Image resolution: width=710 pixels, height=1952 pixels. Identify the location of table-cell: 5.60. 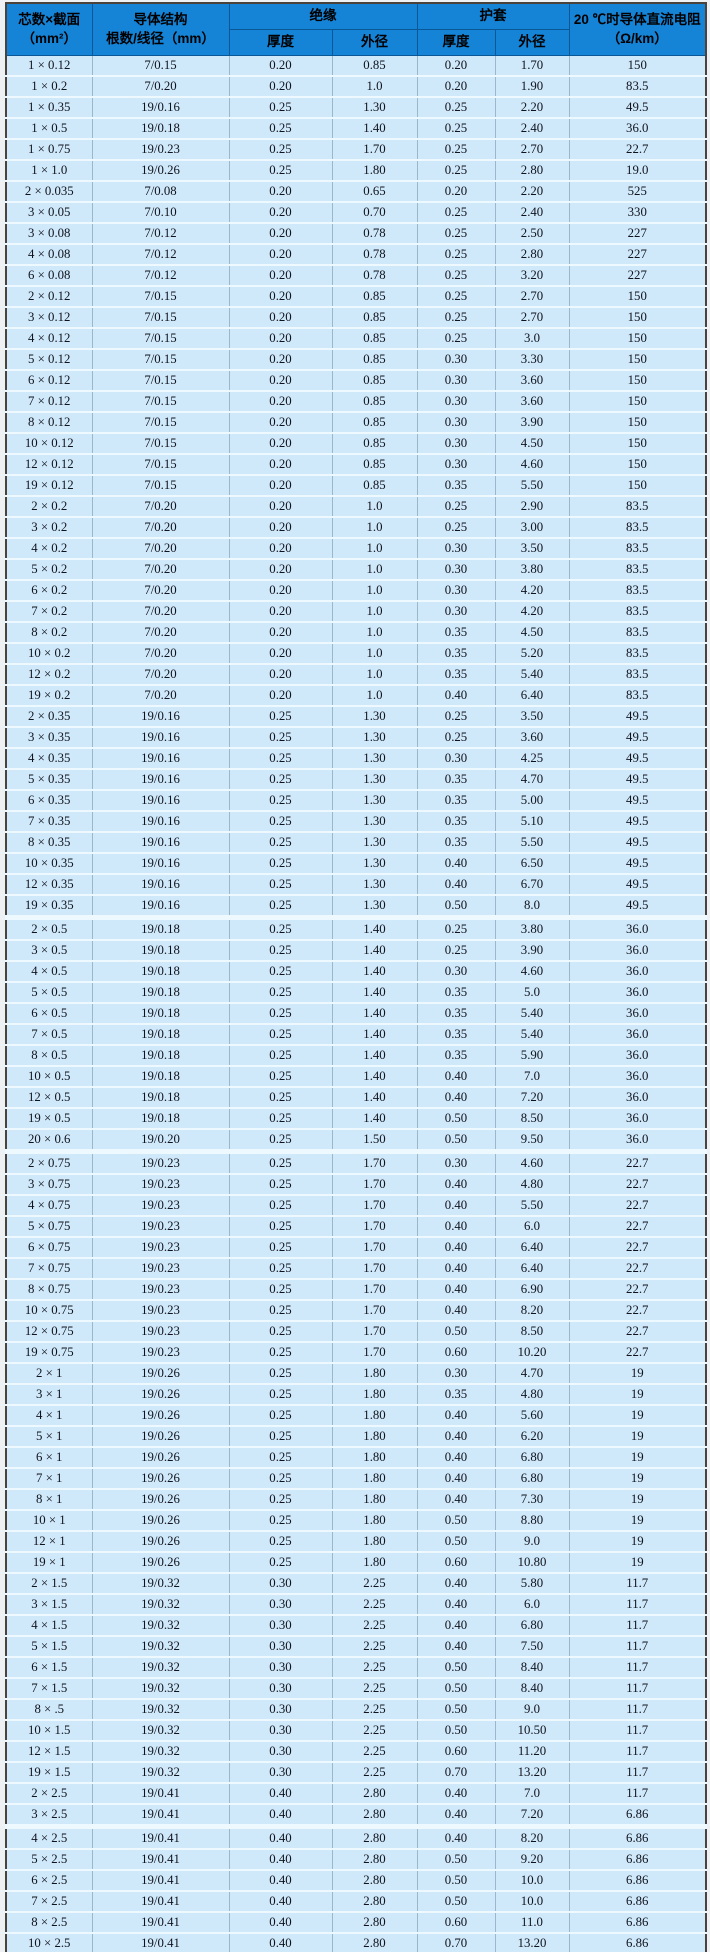
(532, 1416).